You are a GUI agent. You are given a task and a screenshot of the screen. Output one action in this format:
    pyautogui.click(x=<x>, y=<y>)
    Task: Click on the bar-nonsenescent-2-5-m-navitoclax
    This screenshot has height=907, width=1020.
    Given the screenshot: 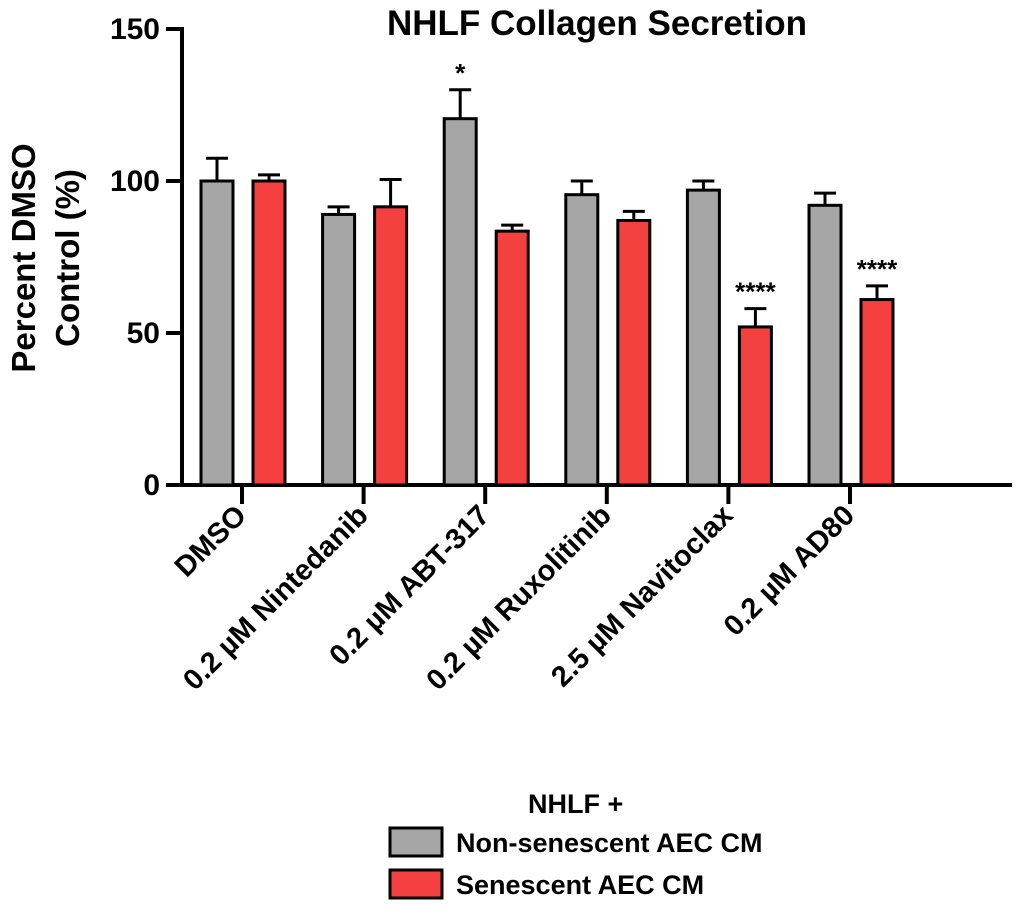 What is the action you would take?
    pyautogui.click(x=703, y=337)
    